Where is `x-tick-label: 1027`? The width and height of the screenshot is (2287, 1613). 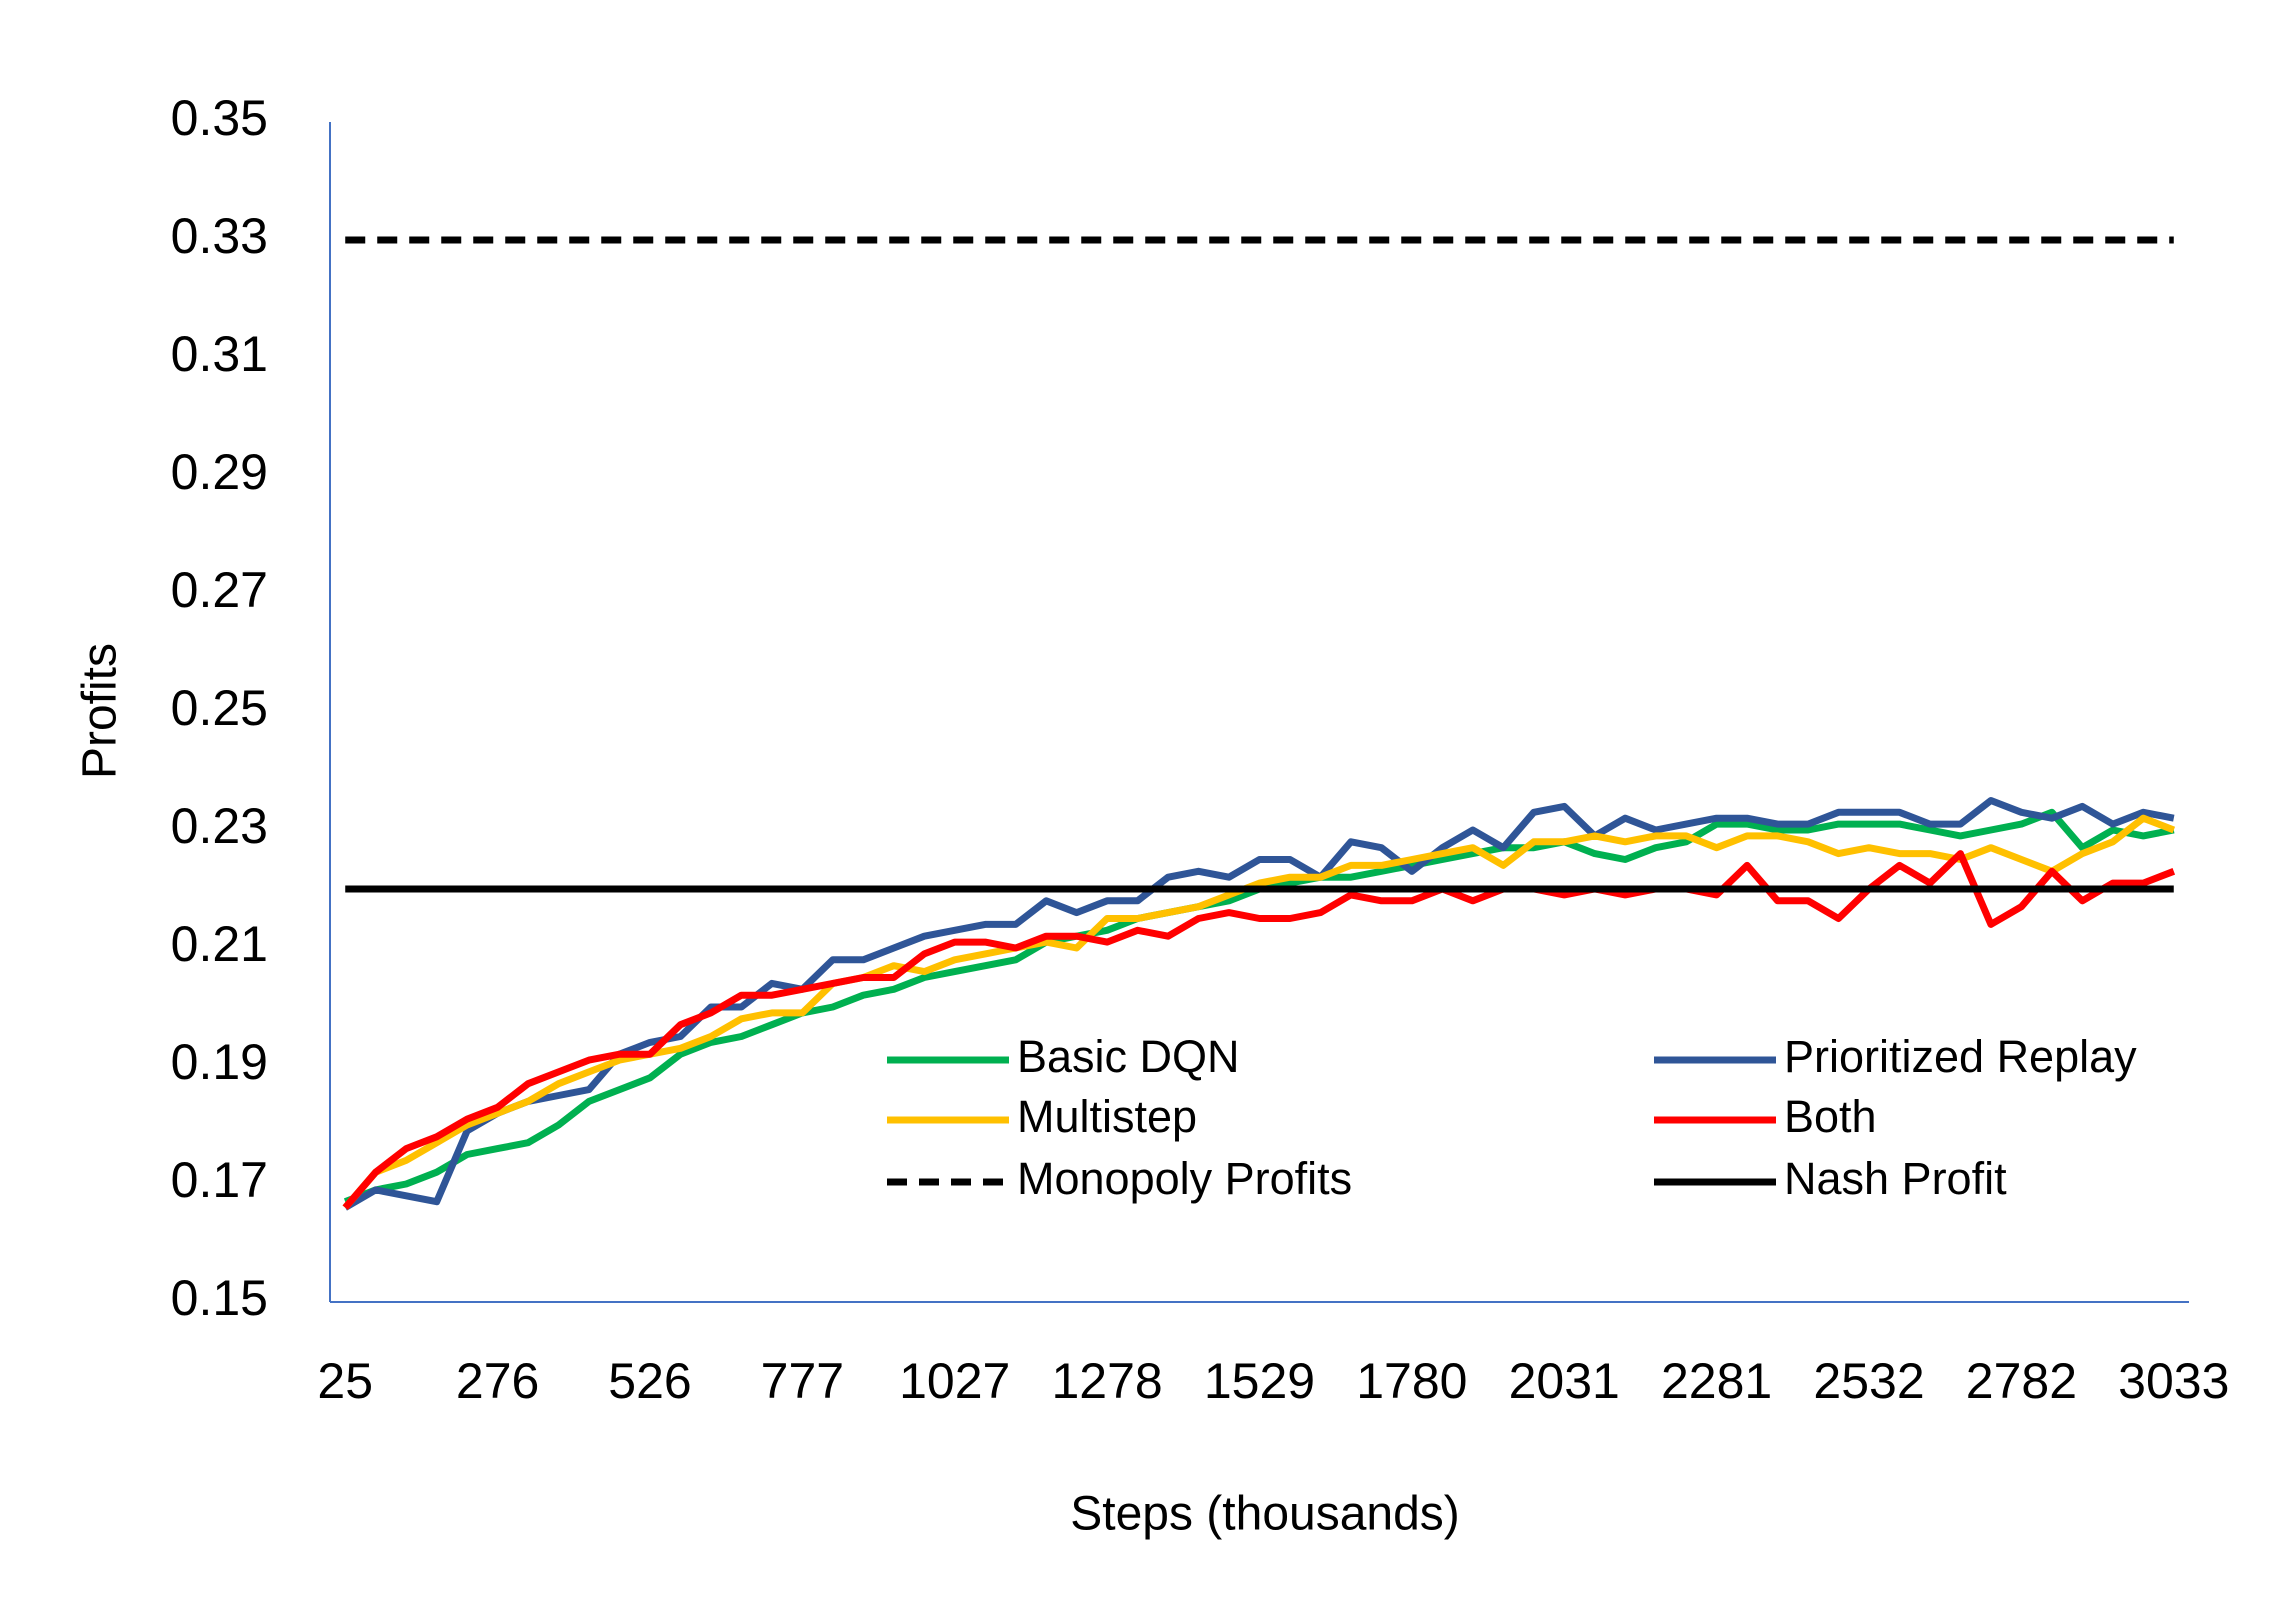
x-tick-label: 1027 is located at coordinates (954, 1381).